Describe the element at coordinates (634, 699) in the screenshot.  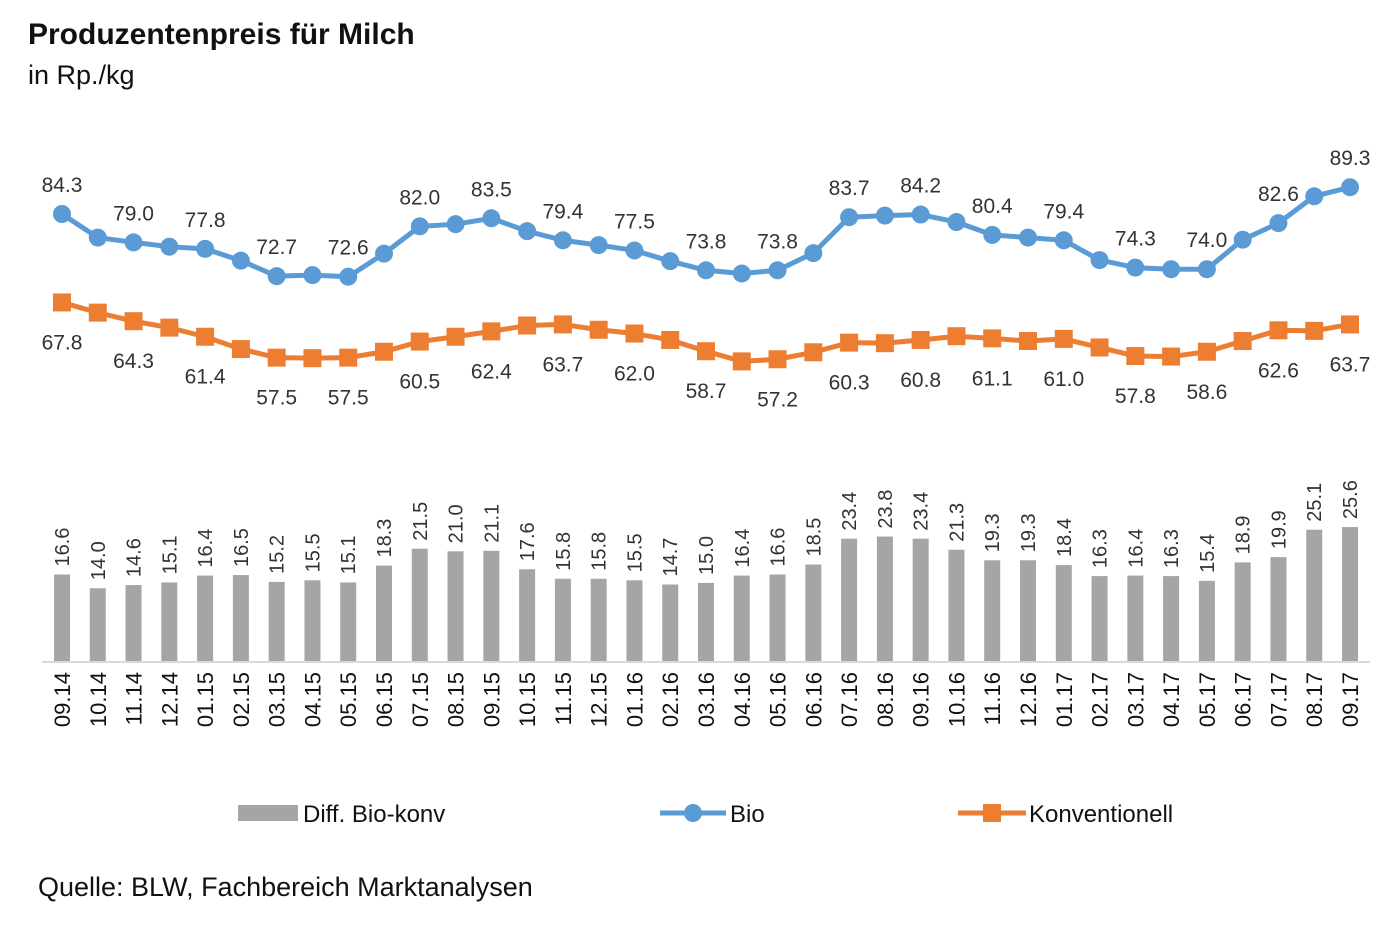
I see `x-tick-label: 01.16` at that location.